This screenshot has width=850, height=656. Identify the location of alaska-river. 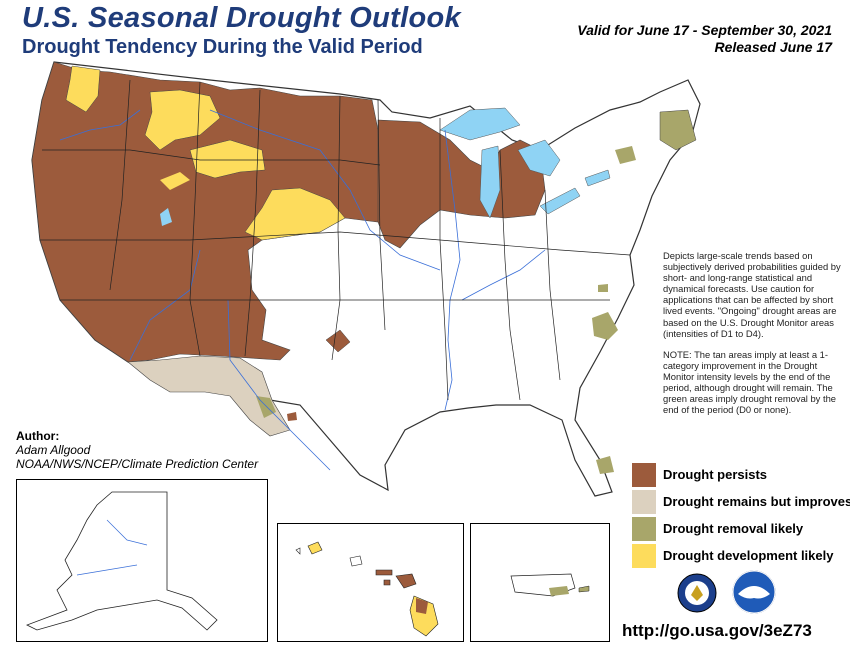
(127, 532).